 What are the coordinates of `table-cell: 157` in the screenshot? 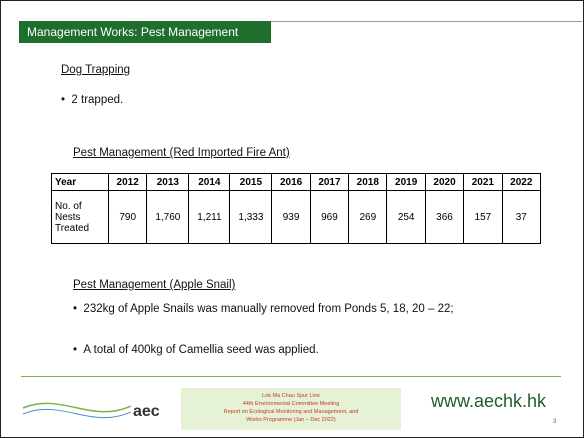 It's located at (483, 217).